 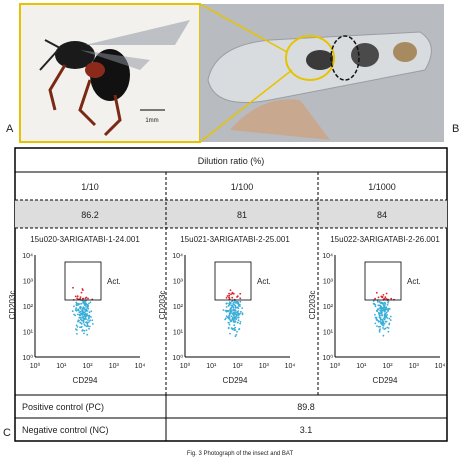 What do you see at coordinates (382, 187) in the screenshot?
I see `ratio: 1/1000` at bounding box center [382, 187].